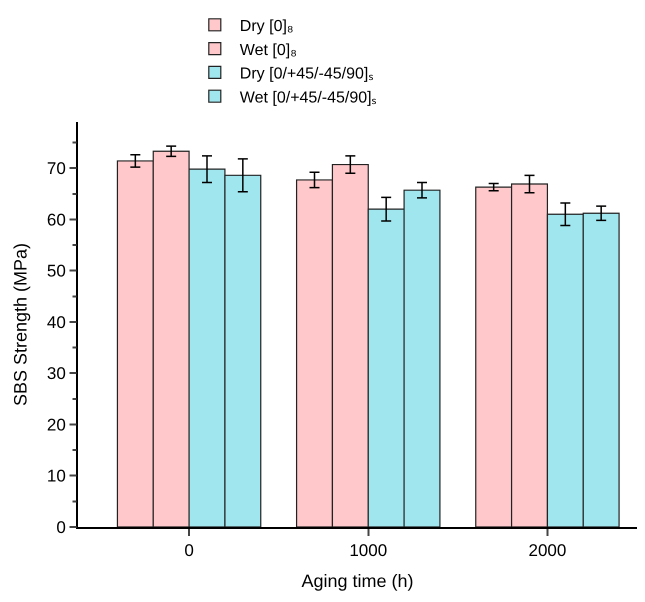 The image size is (645, 602). I want to click on legend-label: Dry [0]₈, so click(267, 27).